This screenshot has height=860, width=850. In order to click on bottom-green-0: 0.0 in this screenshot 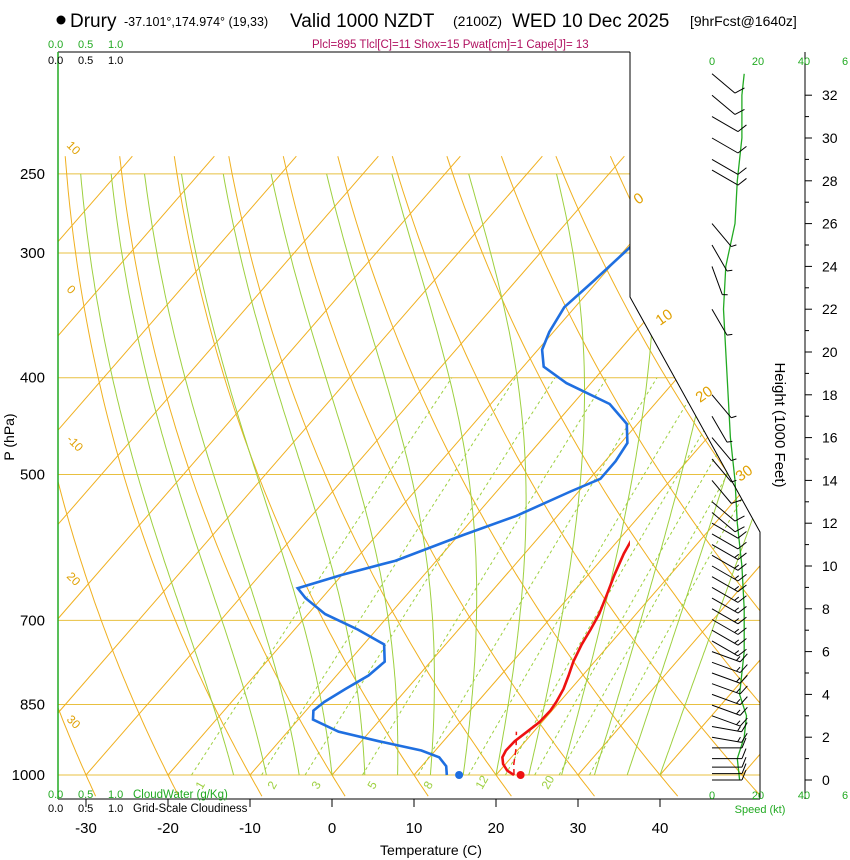, I will do `click(55, 795)`.